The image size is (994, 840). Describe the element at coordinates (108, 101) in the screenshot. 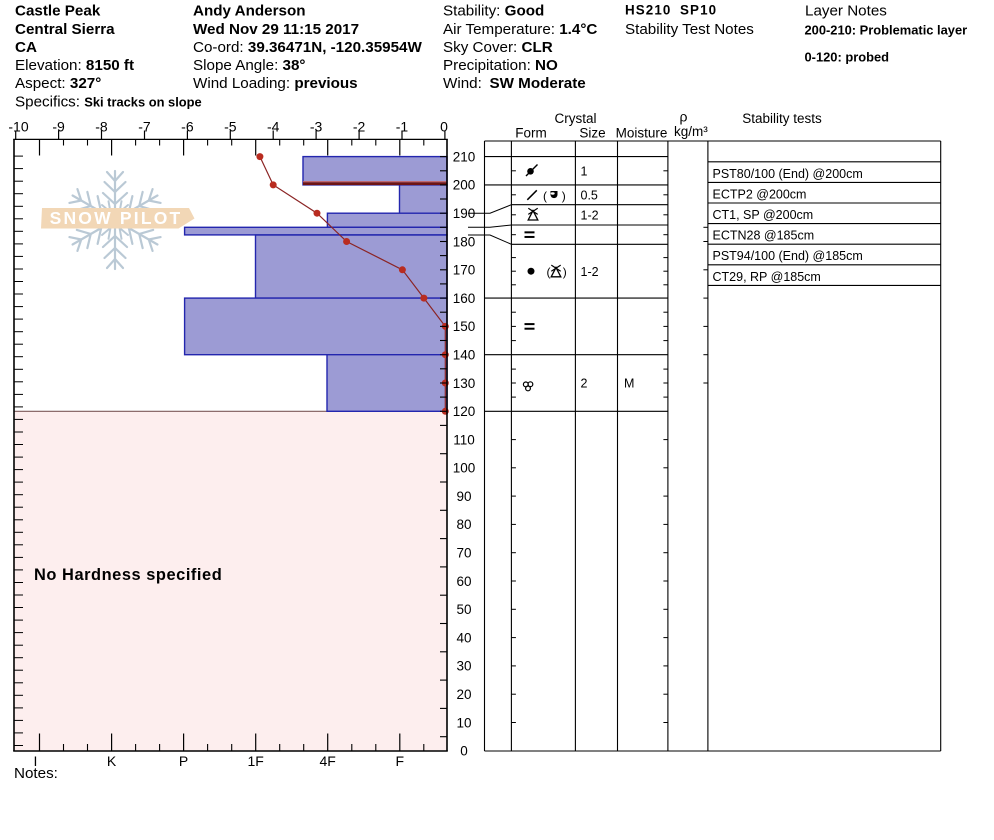

I see `svg-text: Specifics: Ski tracks on slope` at that location.